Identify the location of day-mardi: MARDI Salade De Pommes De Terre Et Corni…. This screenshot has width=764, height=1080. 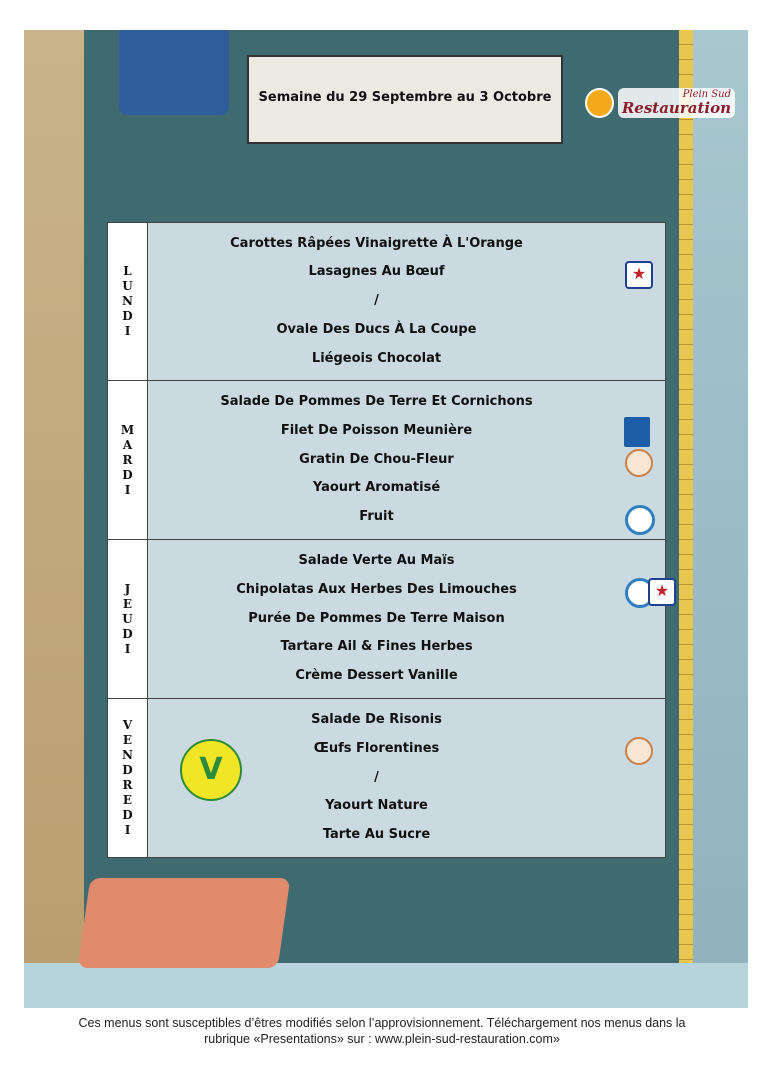
(386, 460).